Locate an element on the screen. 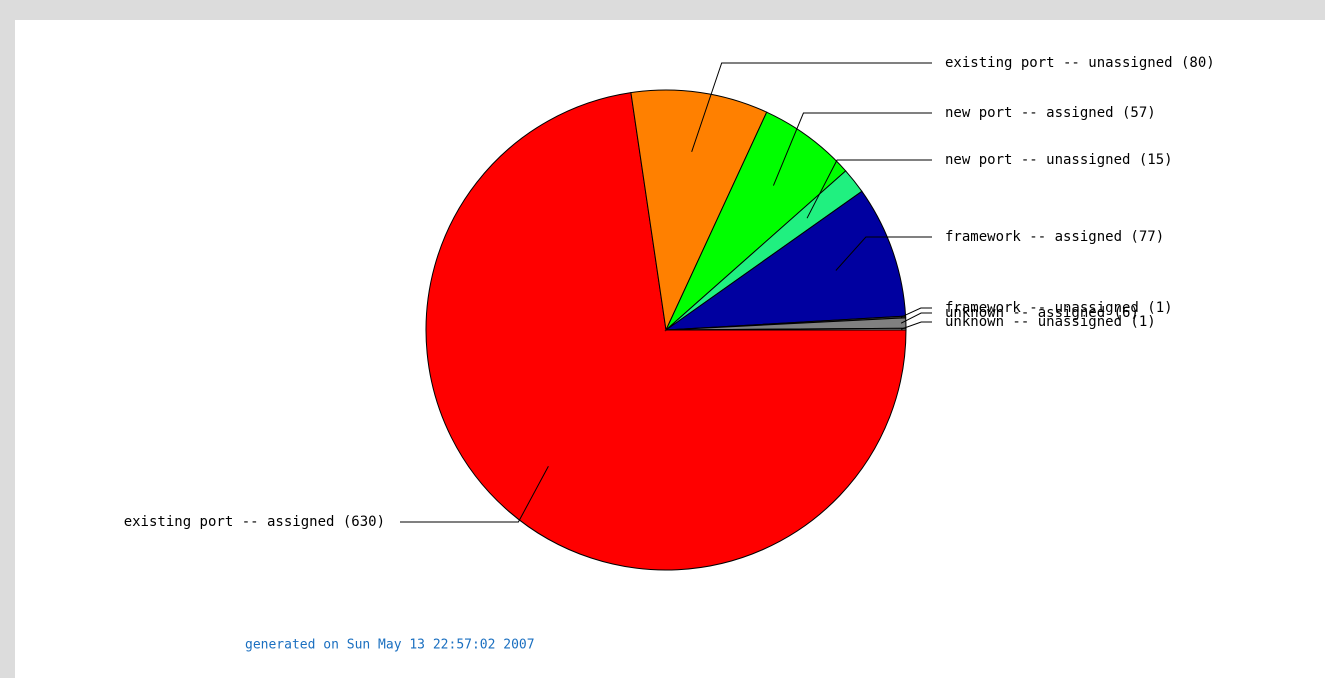 The height and width of the screenshot is (678, 1325). slice-label: existing port -- assigned (630) is located at coordinates (254, 522).